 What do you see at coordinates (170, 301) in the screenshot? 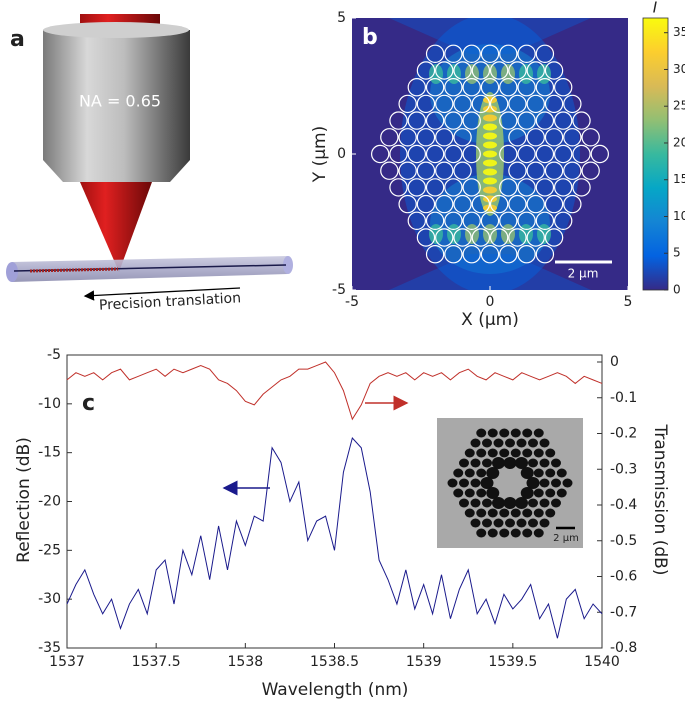
I see `translation-label: Precision translation` at bounding box center [170, 301].